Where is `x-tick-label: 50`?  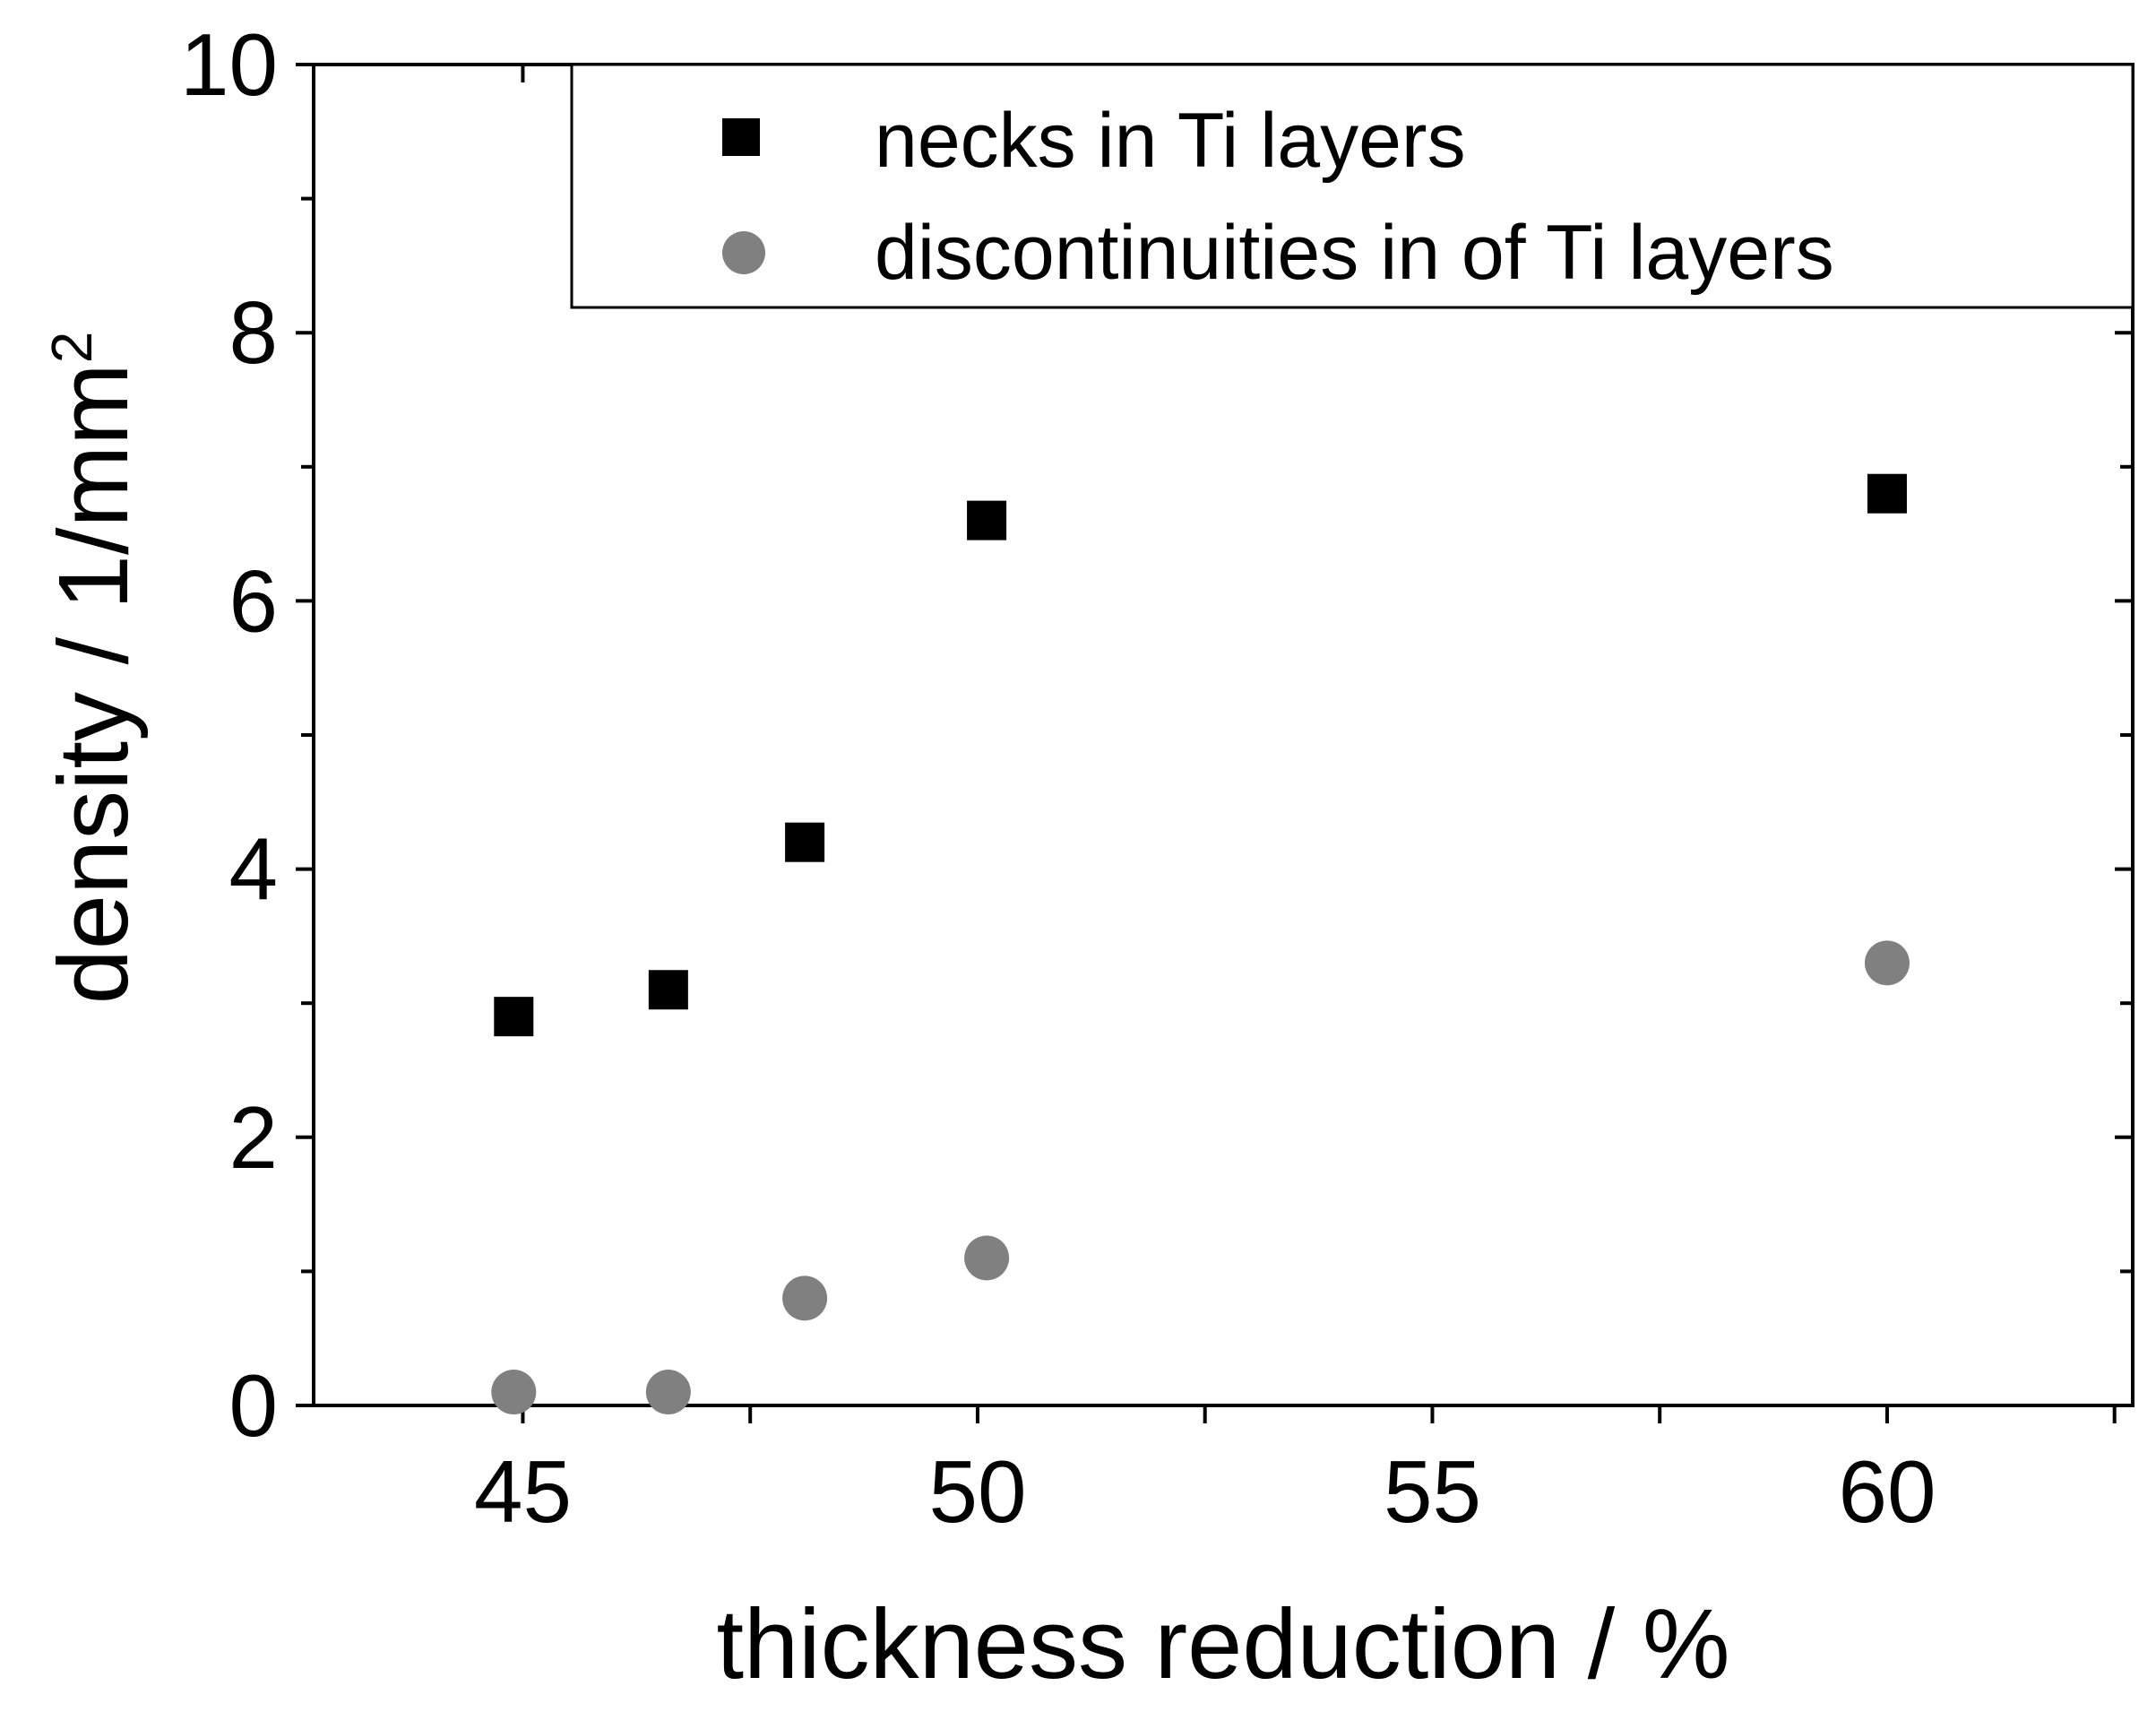 x-tick-label: 50 is located at coordinates (977, 1492).